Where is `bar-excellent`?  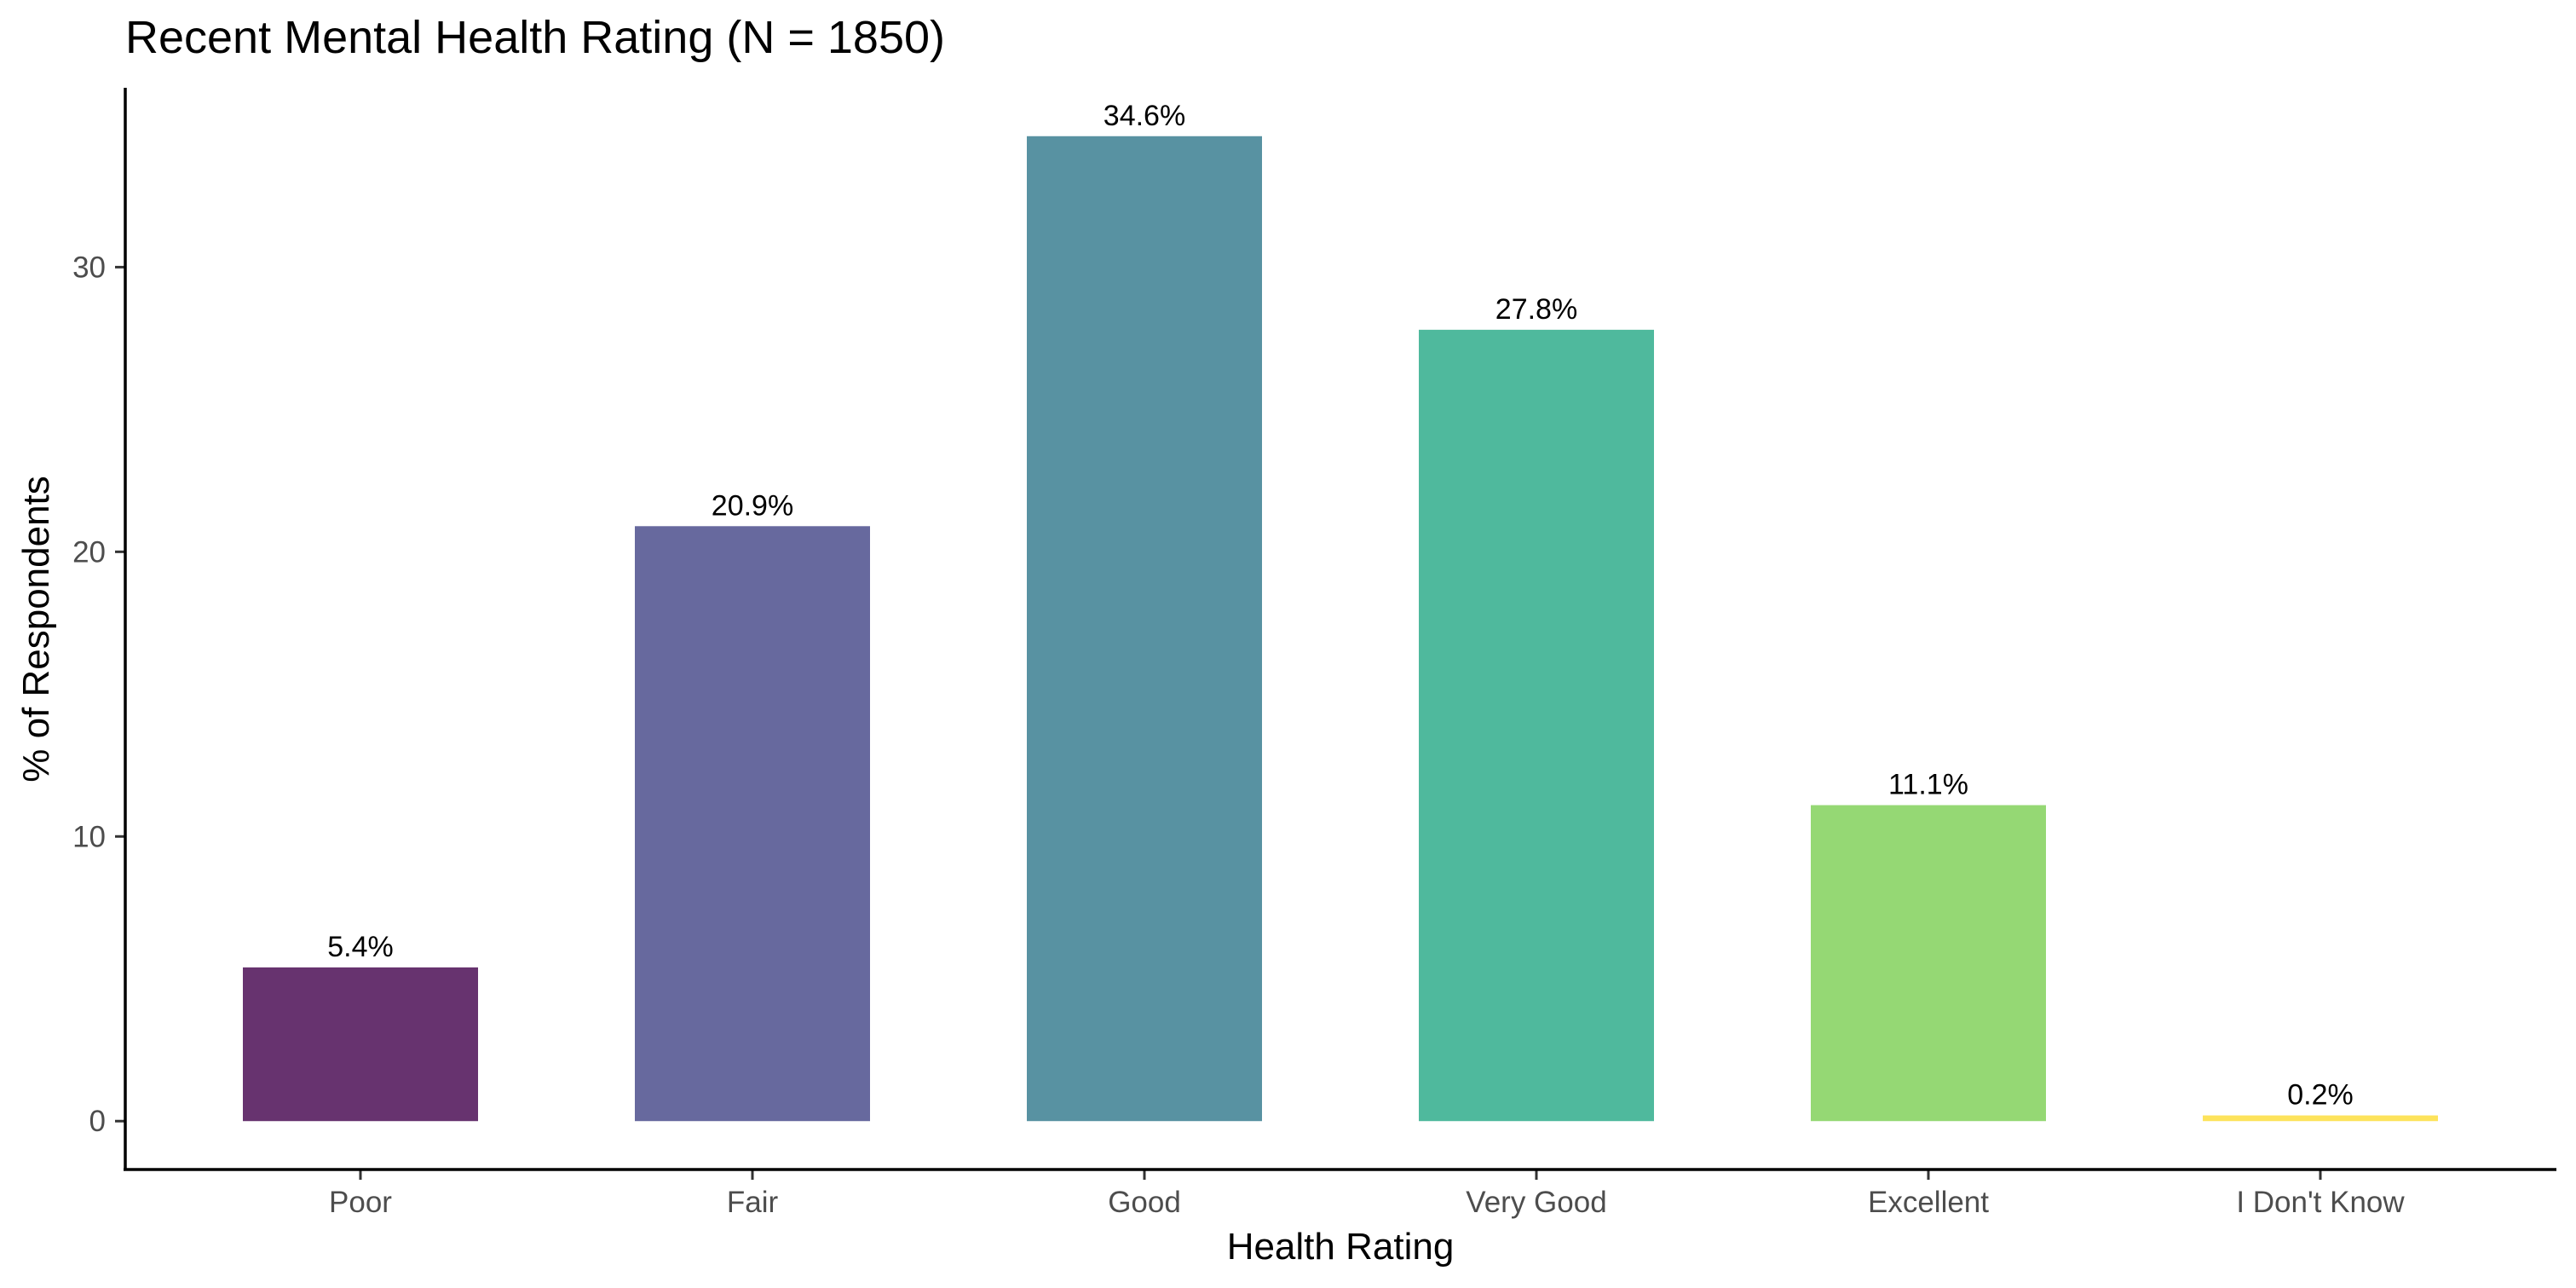
bar-excellent is located at coordinates (1928, 963).